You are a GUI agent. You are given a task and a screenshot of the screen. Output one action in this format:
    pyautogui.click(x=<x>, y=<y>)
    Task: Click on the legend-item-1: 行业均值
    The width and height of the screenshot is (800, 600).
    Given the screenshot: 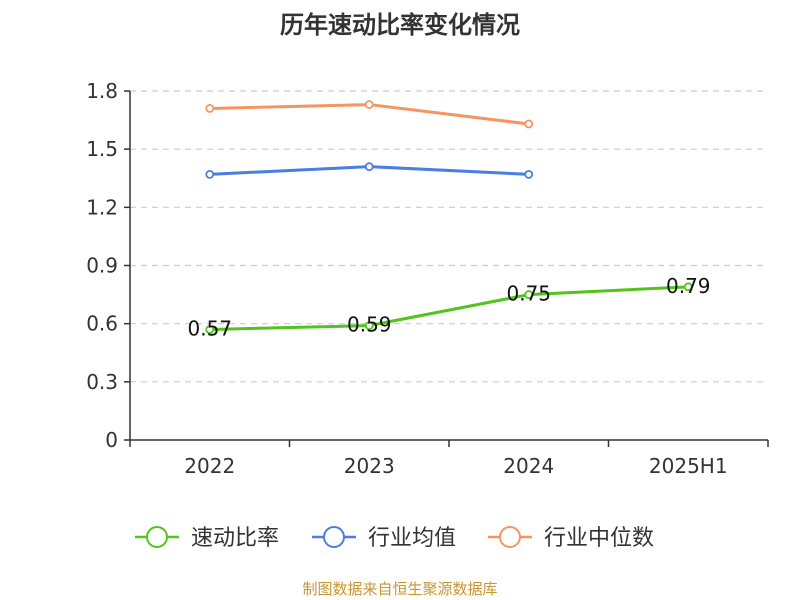 What is the action you would take?
    pyautogui.click(x=384, y=538)
    